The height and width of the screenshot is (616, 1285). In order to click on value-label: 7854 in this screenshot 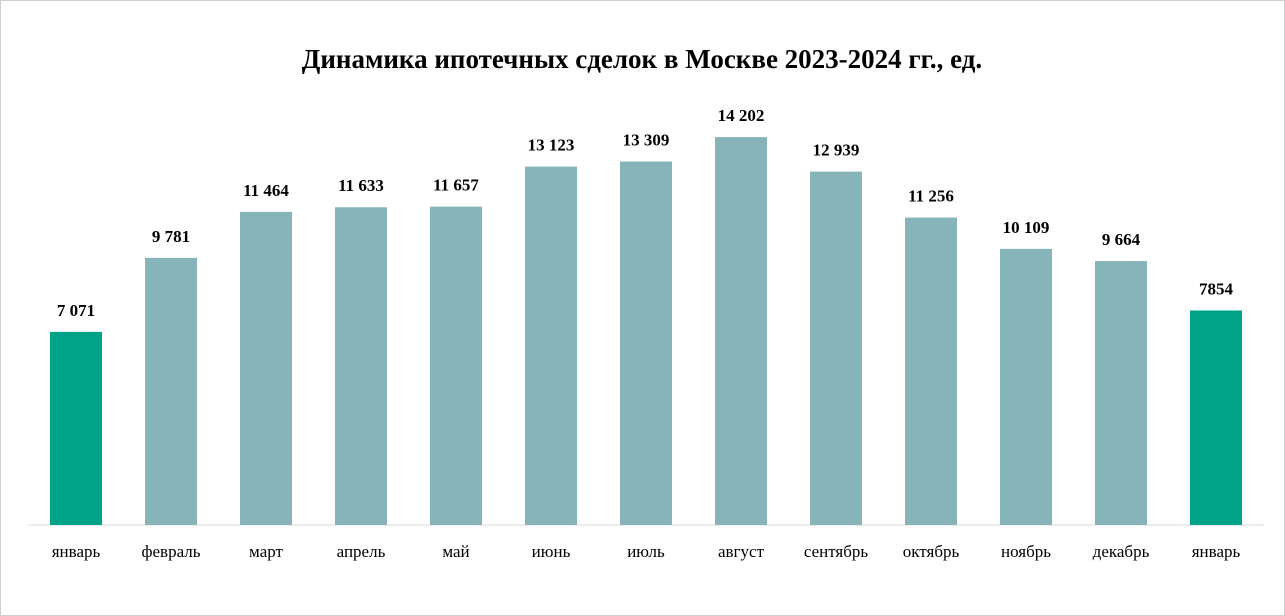, I will do `click(1216, 288)`.